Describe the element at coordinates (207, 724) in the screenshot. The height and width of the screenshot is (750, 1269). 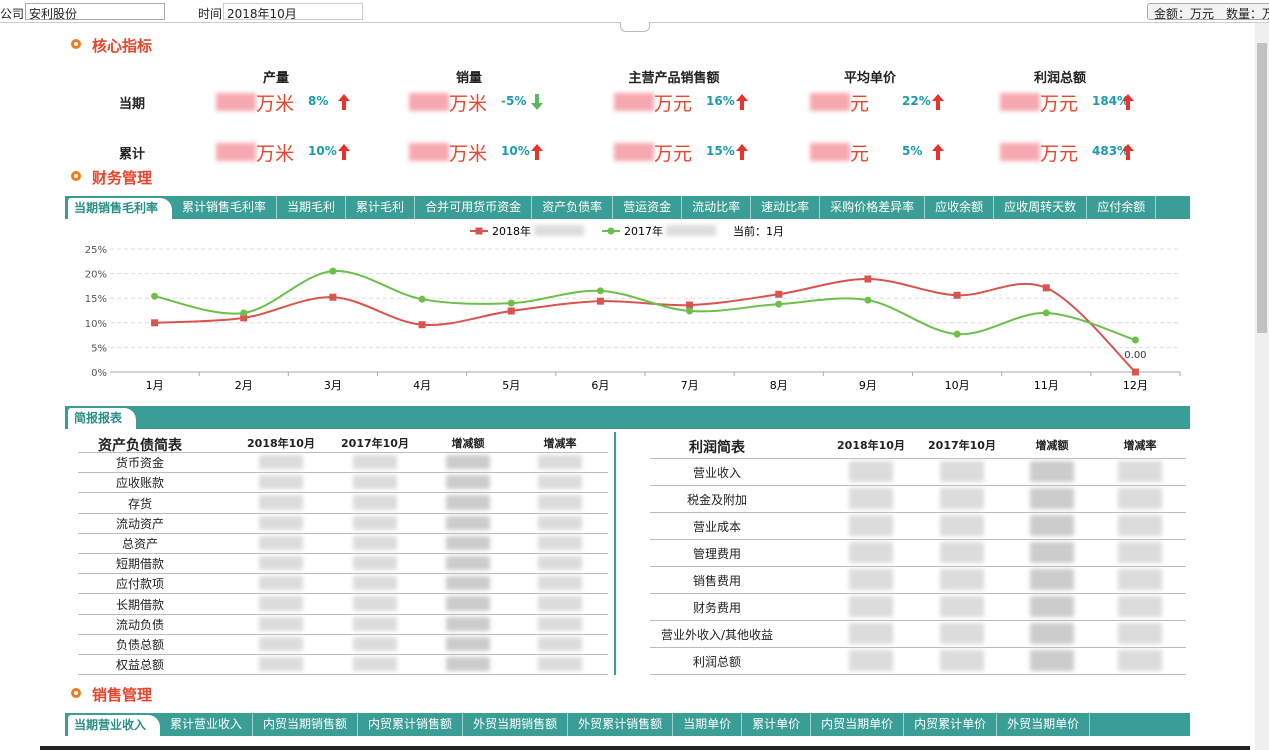
I see `tab: 累计营业收入` at that location.